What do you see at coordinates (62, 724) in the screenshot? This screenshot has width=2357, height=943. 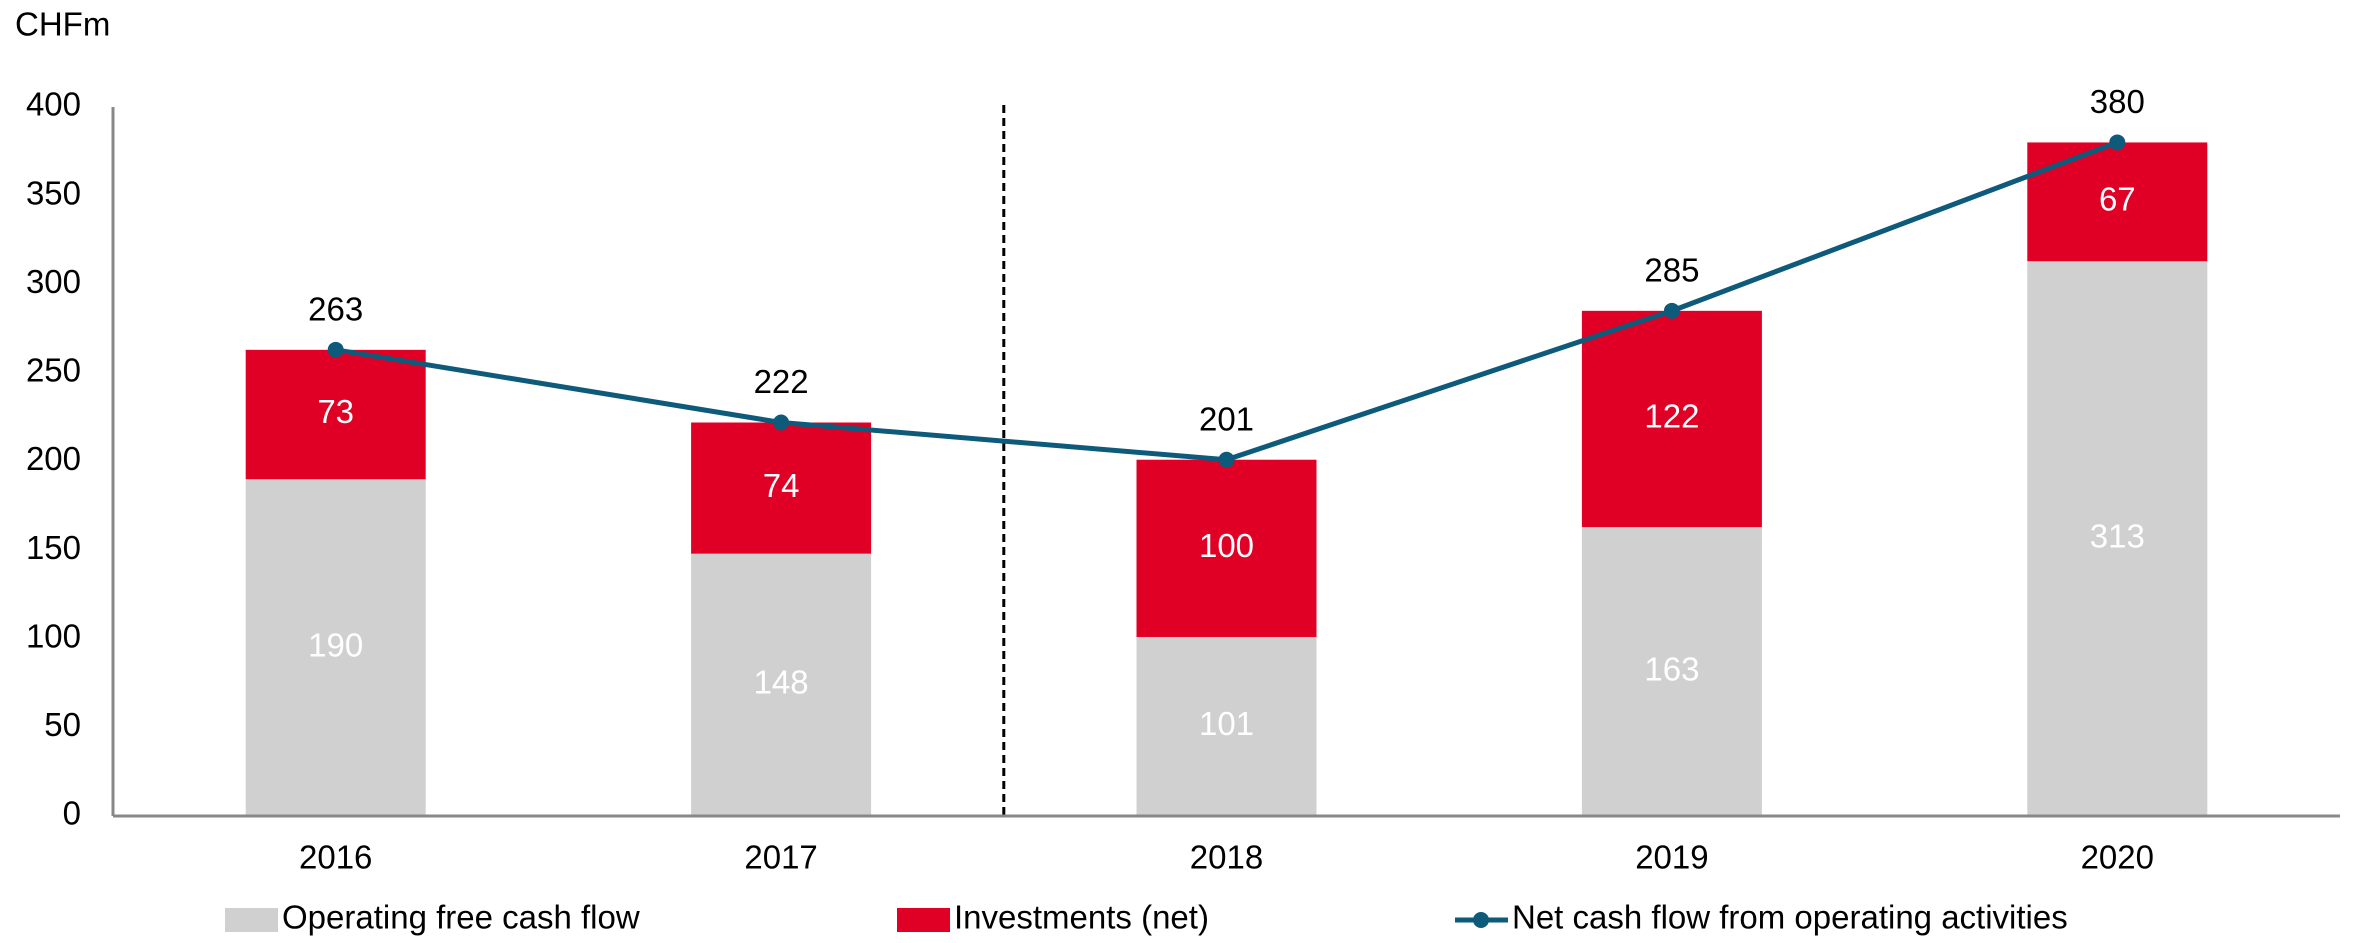 I see `y-tick-label: 50` at bounding box center [62, 724].